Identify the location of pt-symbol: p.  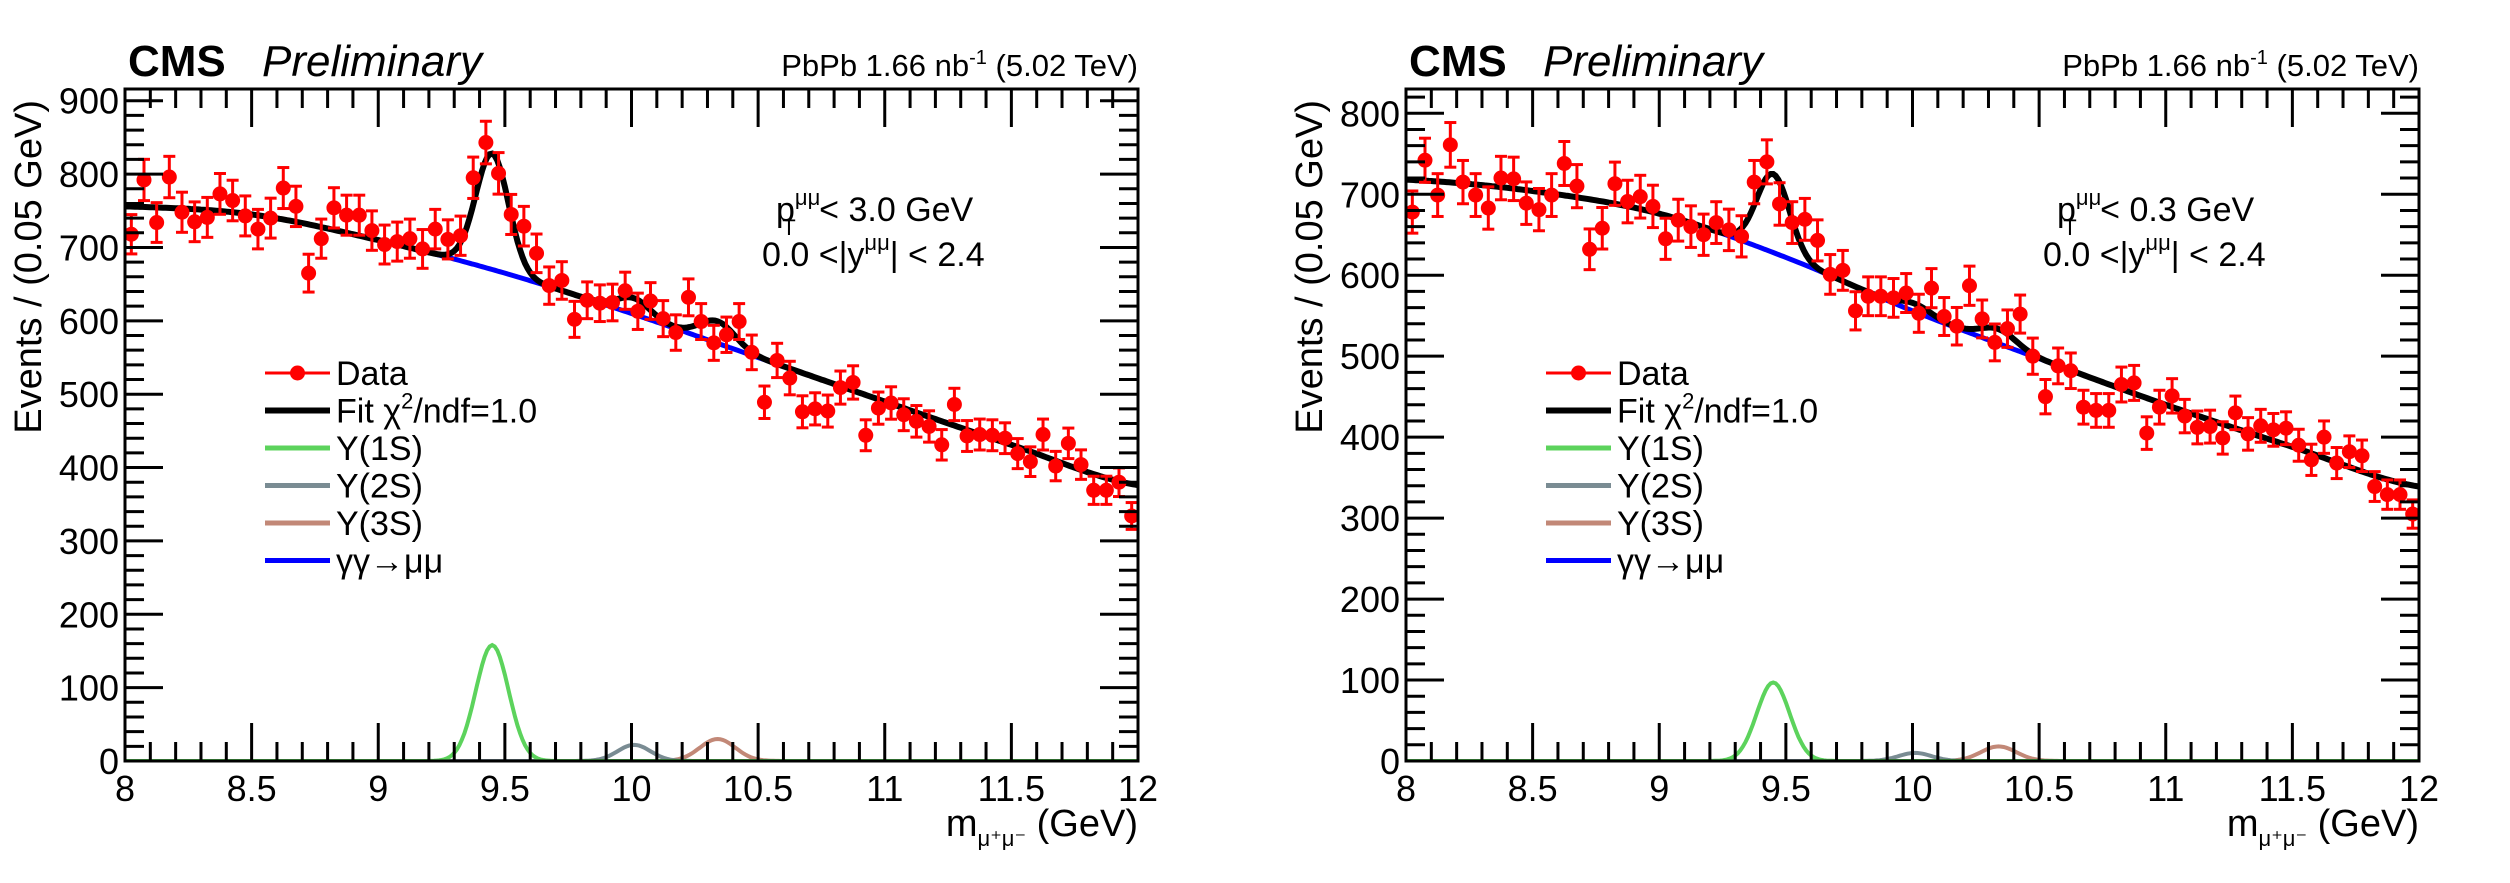
(785, 210).